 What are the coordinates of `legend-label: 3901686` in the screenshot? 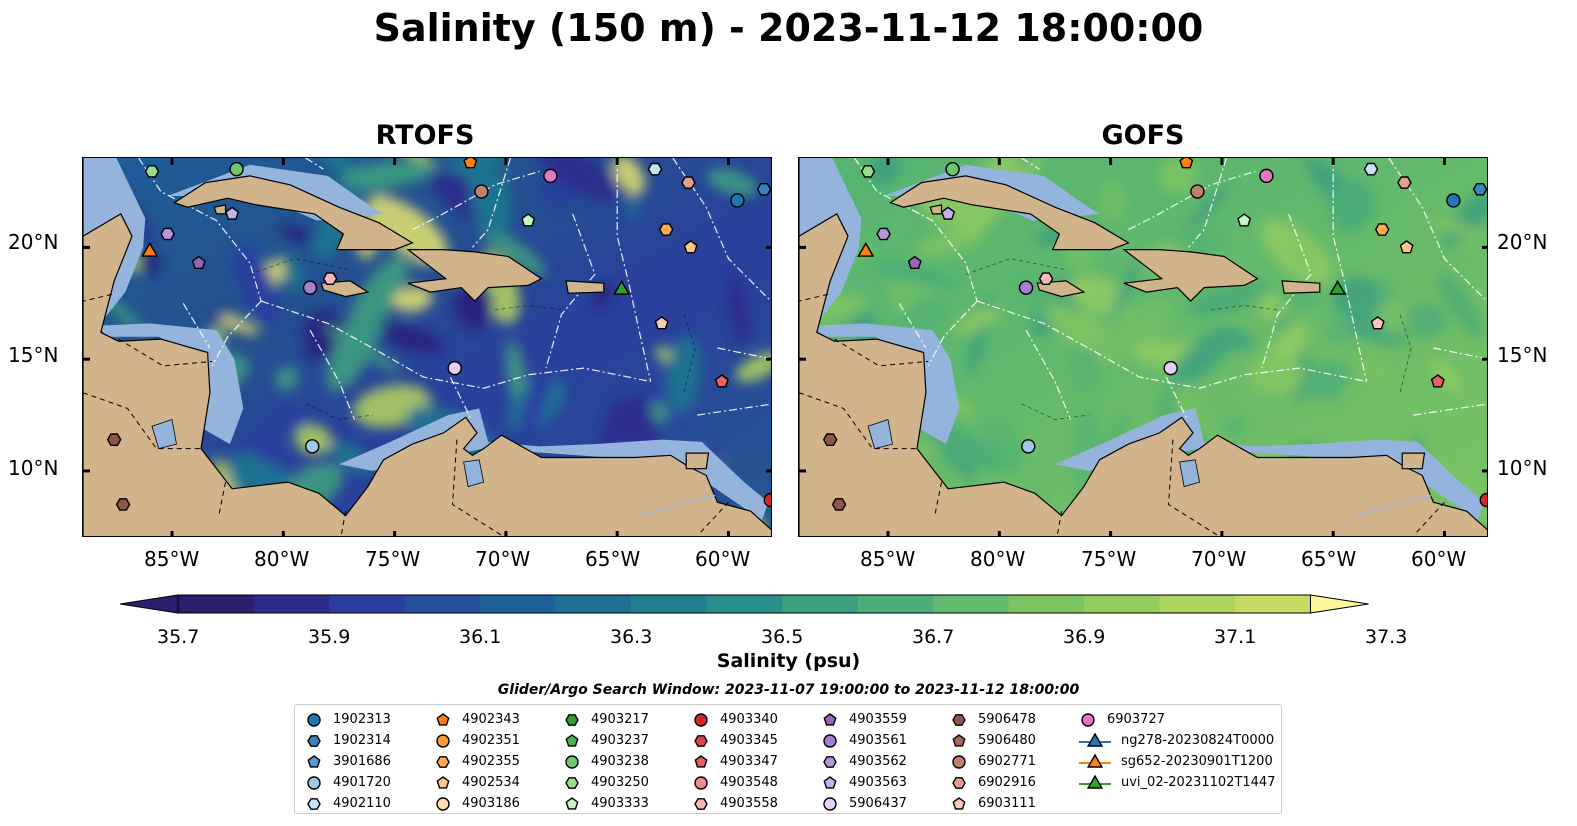 It's located at (362, 761).